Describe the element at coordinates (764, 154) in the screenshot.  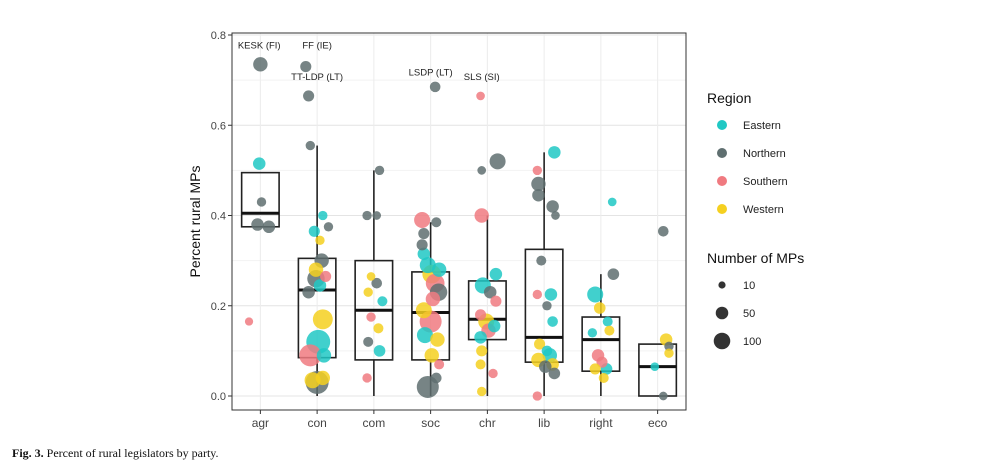
I see `legend-label-northern: Northern` at that location.